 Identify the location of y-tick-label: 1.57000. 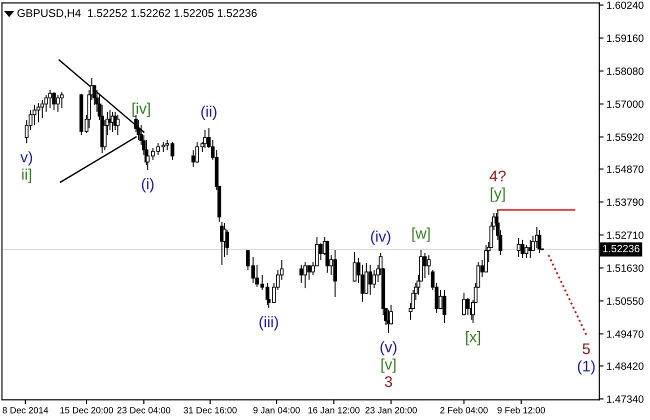
(625, 104).